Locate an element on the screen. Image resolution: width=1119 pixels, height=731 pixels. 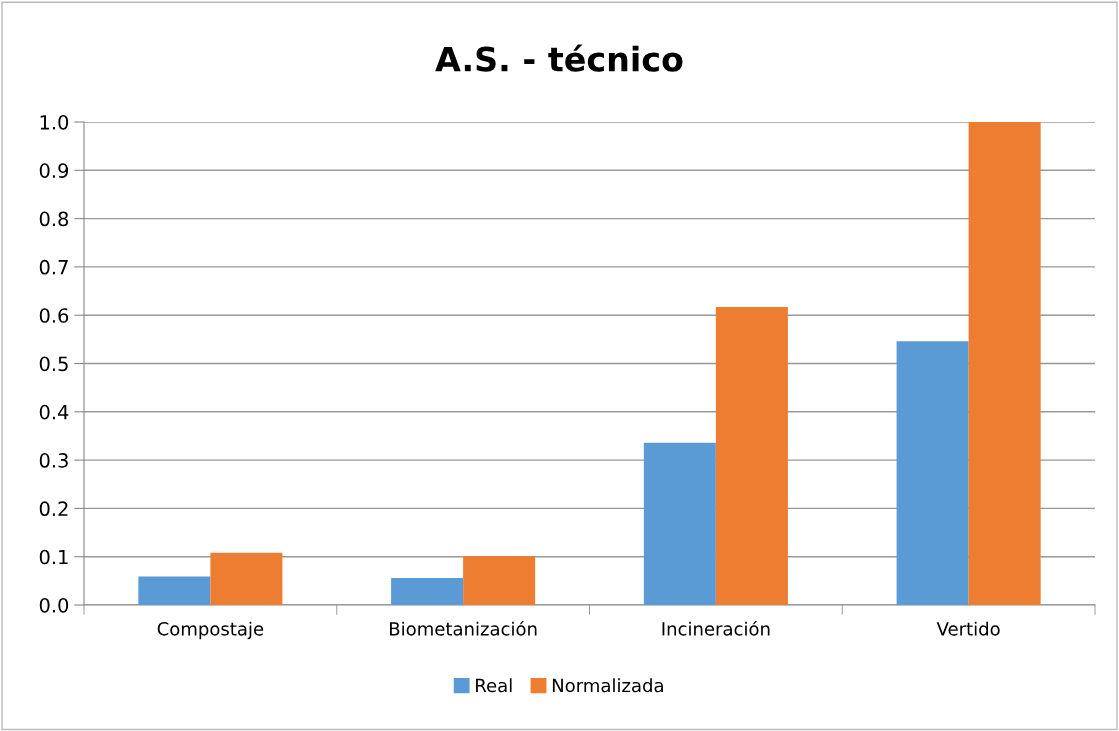
x-tick-label: Biometanización is located at coordinates (463, 628).